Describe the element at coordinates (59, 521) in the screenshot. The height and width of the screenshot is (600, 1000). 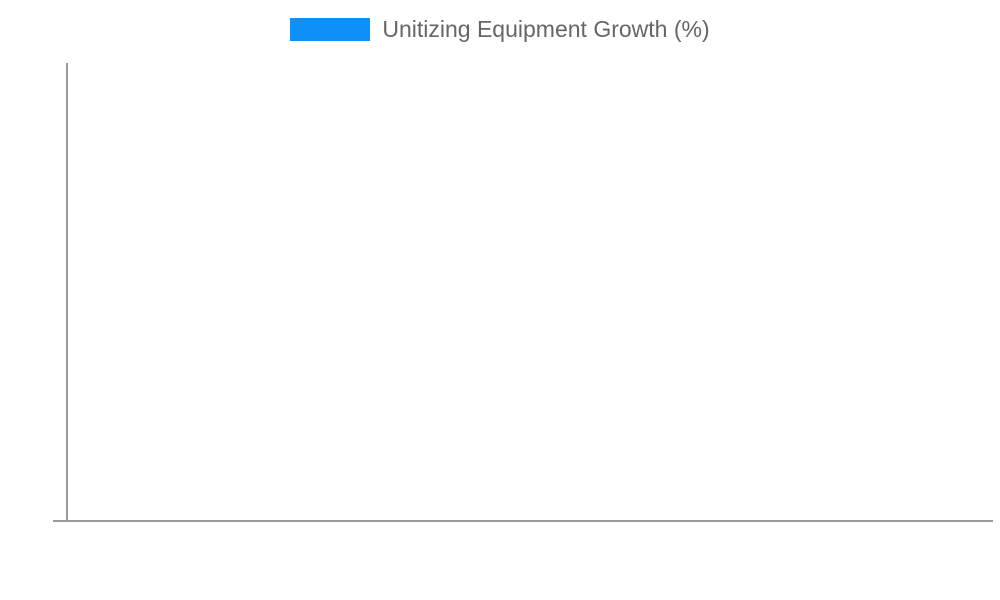
I see `y-tick-mark` at that location.